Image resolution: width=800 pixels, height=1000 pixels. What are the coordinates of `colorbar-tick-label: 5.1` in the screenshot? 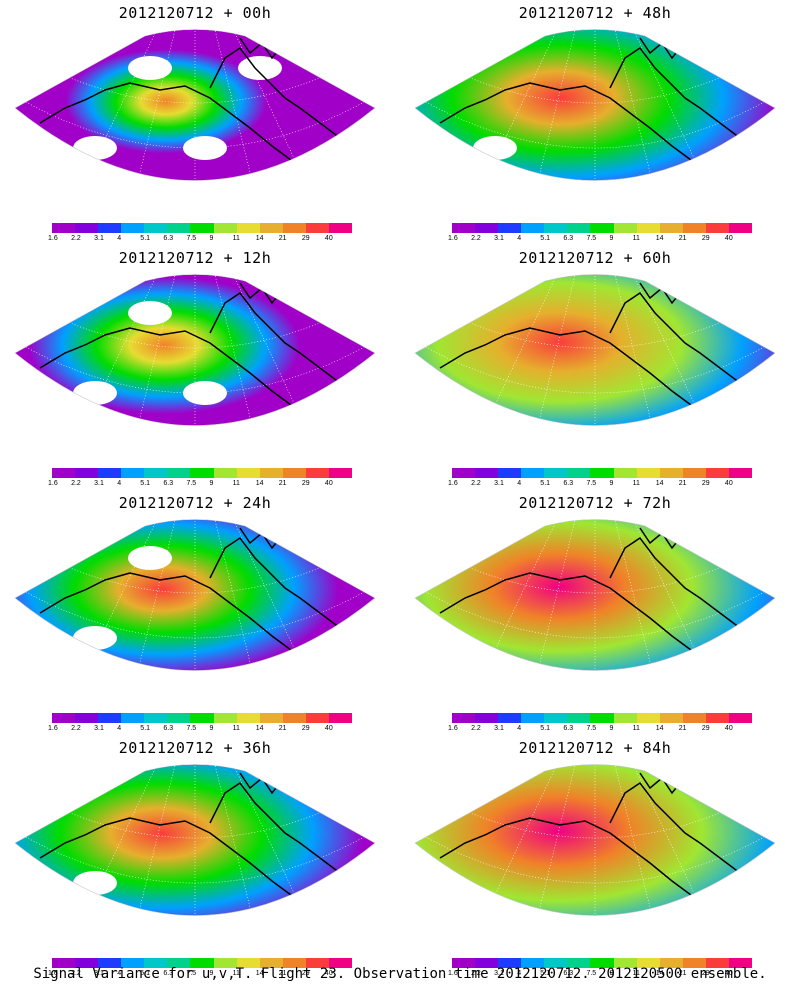 It's located at (545, 483).